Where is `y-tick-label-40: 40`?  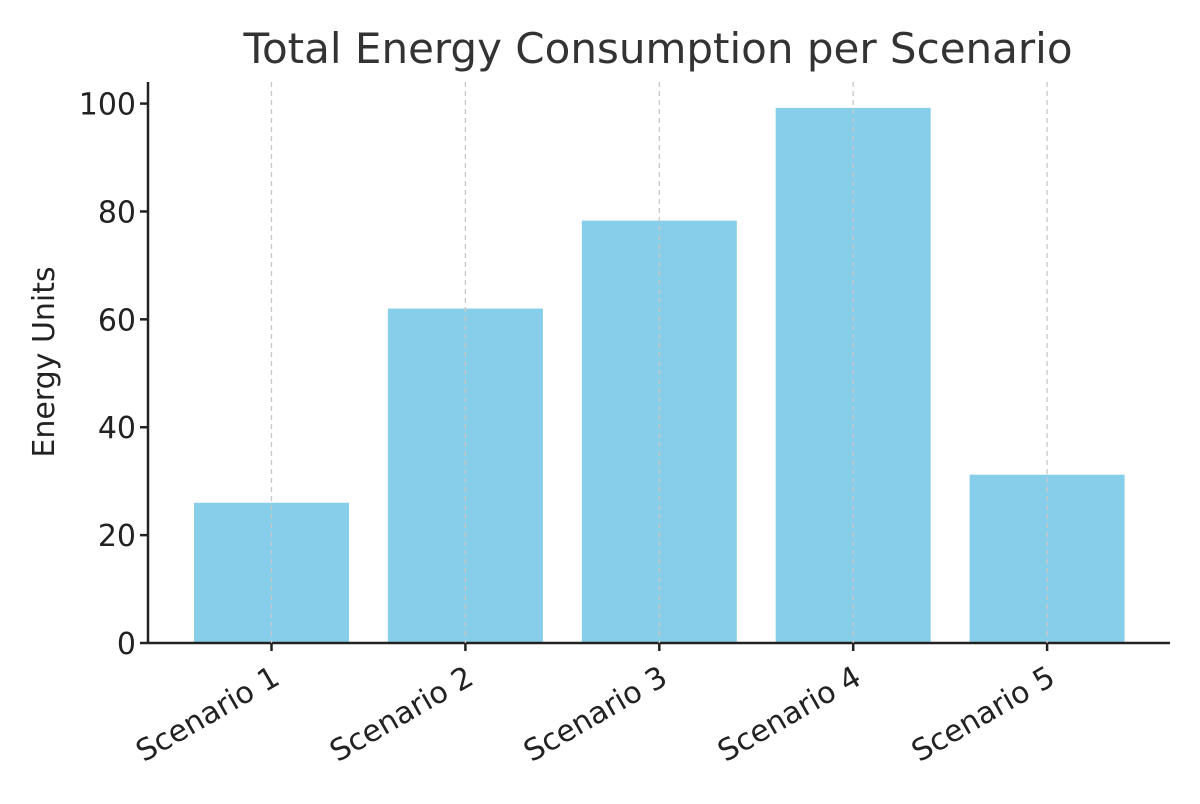
y-tick-label-40: 40 is located at coordinates (117, 428).